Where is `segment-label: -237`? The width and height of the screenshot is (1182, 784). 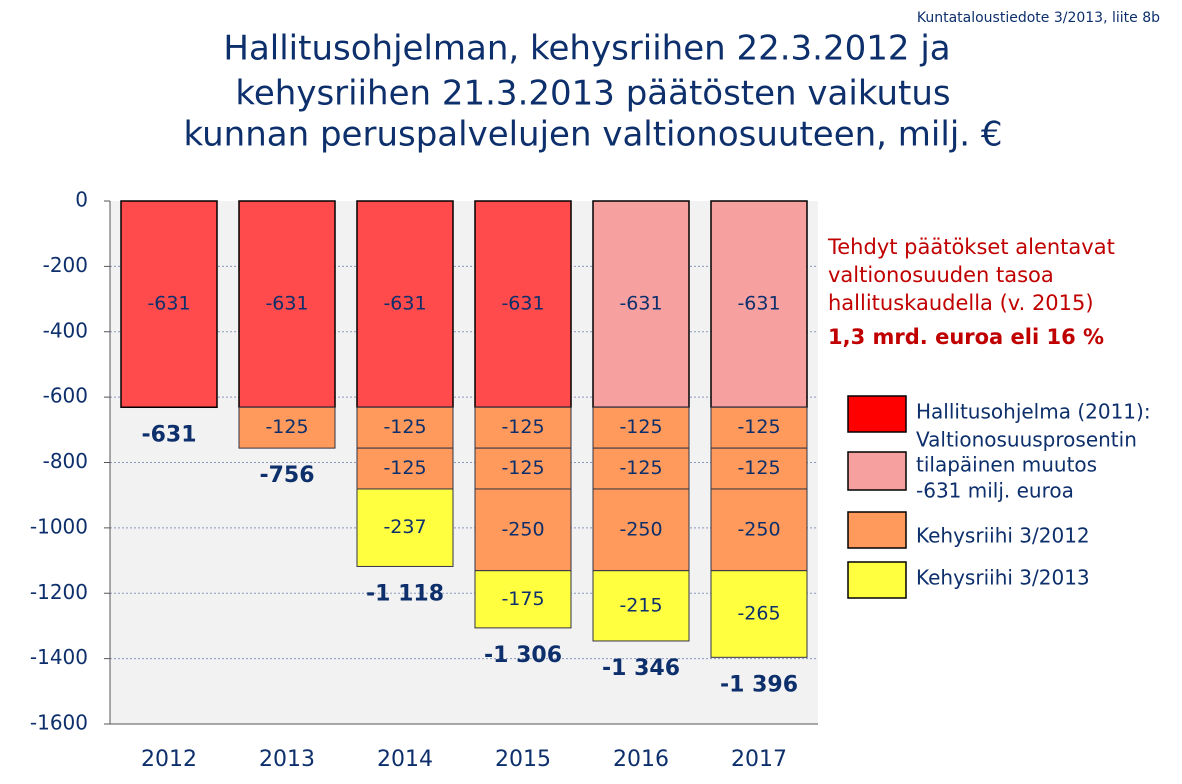 segment-label: -237 is located at coordinates (404, 527).